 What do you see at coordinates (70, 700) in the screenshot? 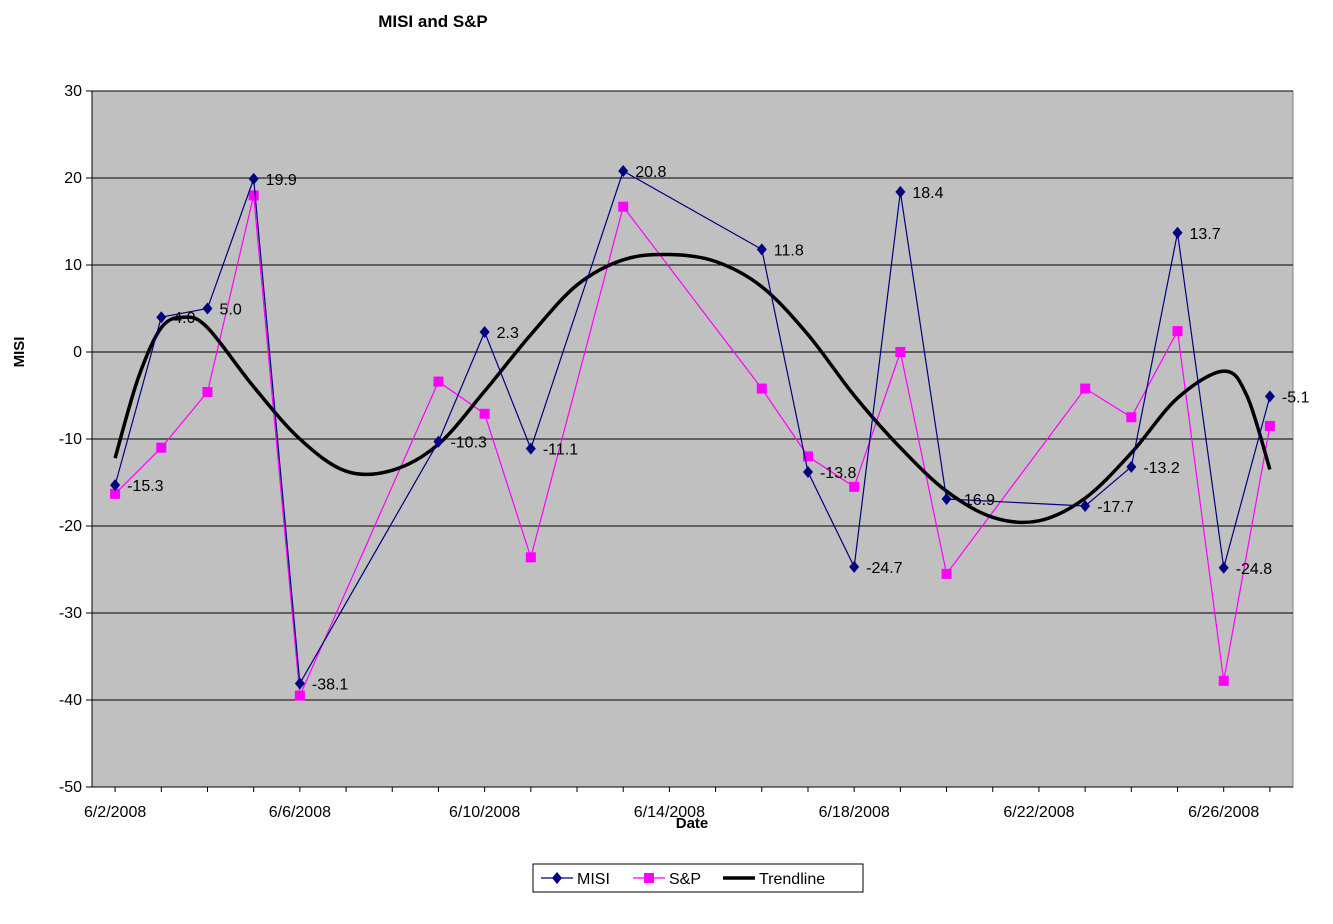
I see `y-tick-label: -40` at bounding box center [70, 700].